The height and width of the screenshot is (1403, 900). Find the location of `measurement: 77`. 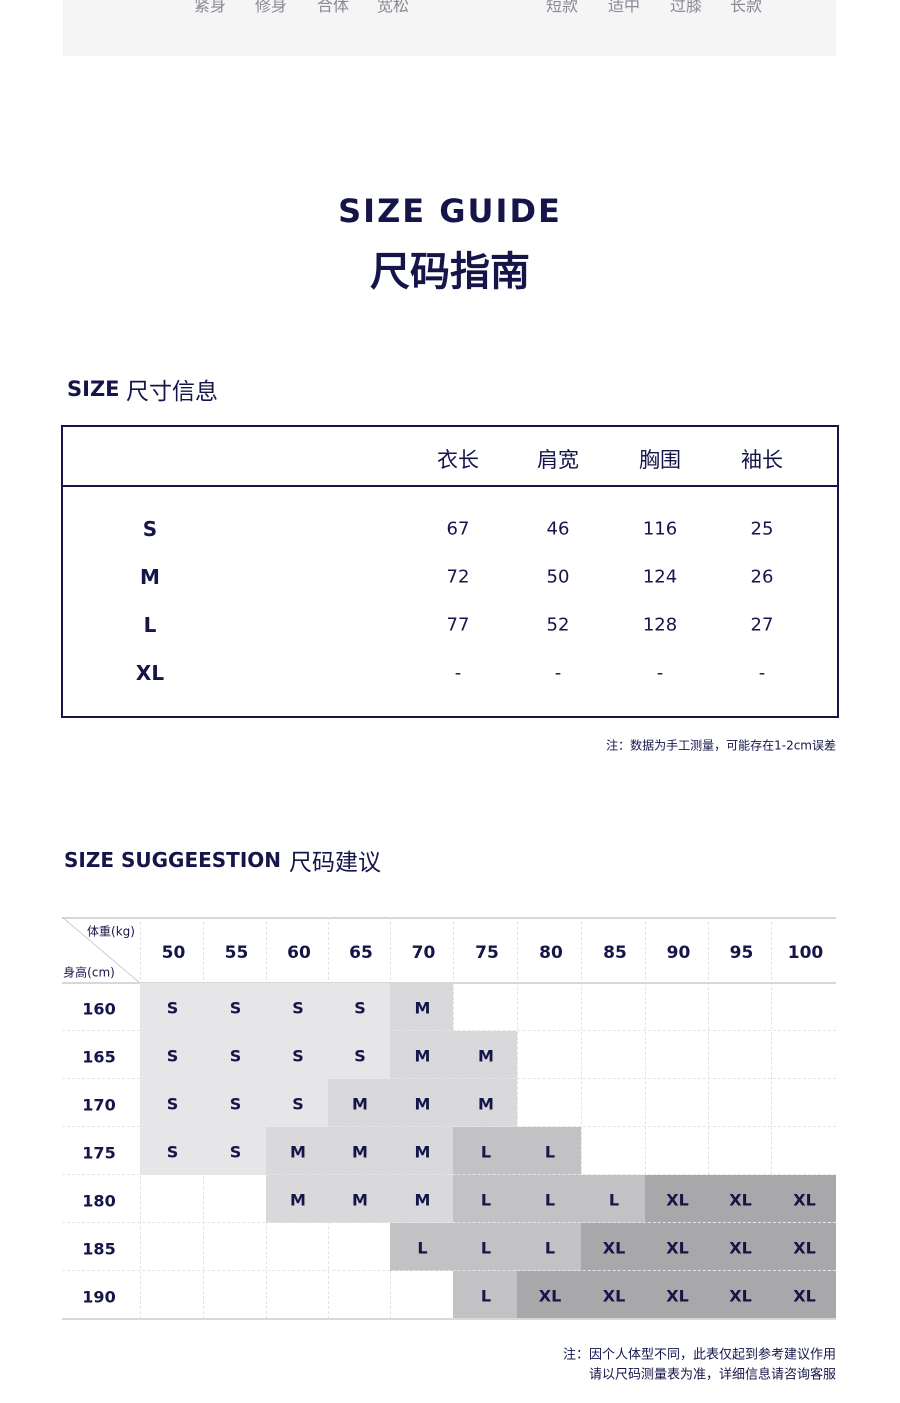

measurement: 77 is located at coordinates (458, 625).